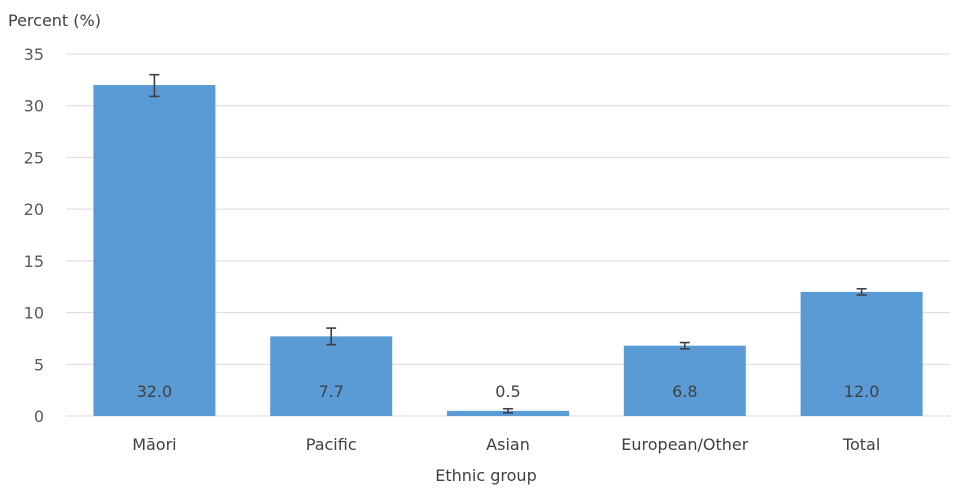  I want to click on bar-pacific, so click(331, 376).